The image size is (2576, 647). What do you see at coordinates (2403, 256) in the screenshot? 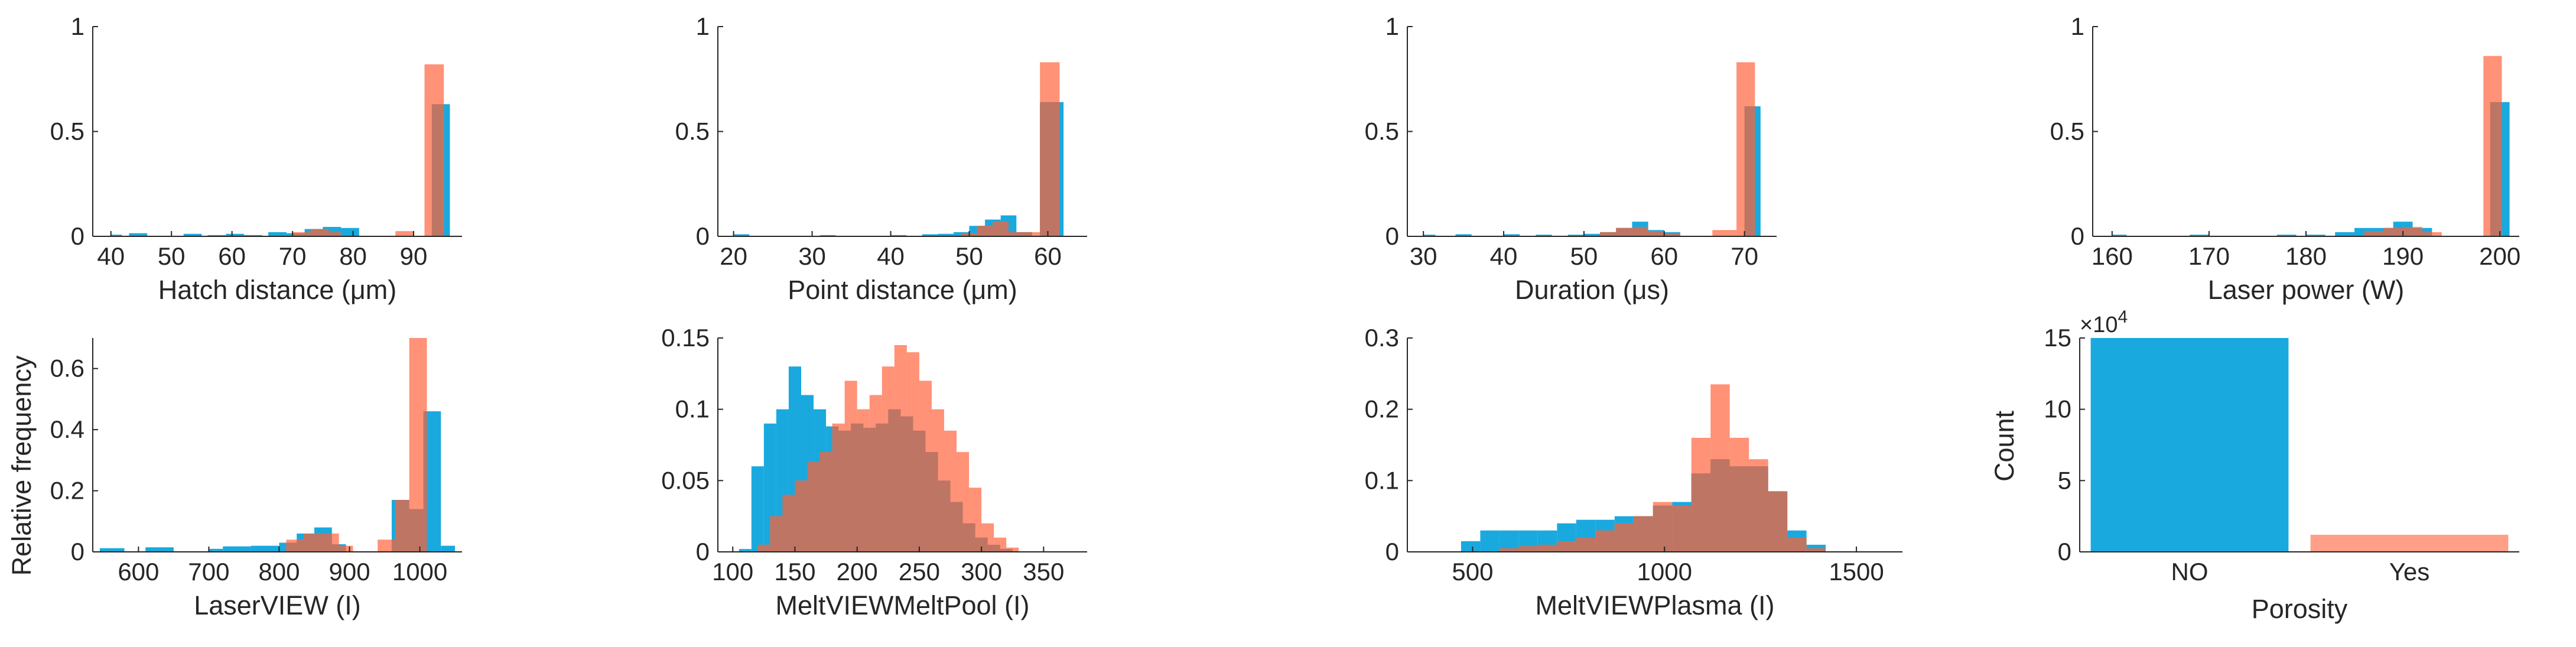
I see `x-tick-label: 190` at bounding box center [2403, 256].